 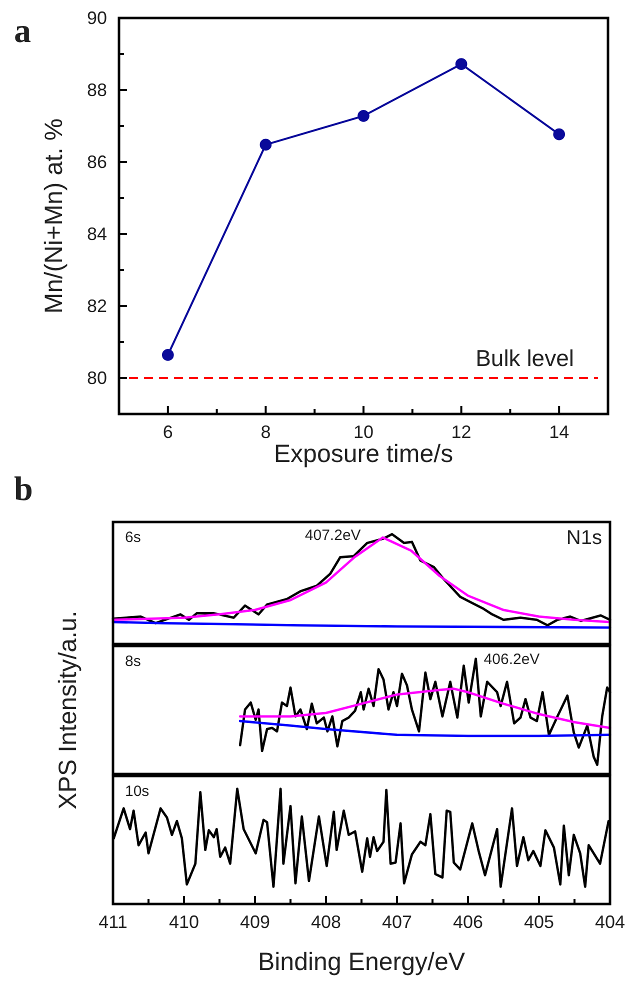 What do you see at coordinates (461, 432) in the screenshot?
I see `x-tick-label: 12` at bounding box center [461, 432].